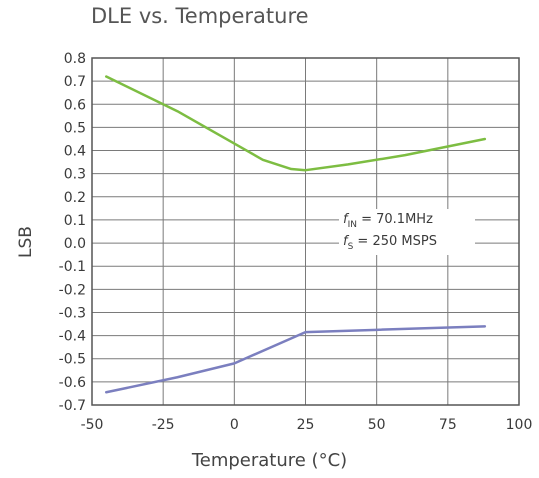  What do you see at coordinates (200, 16) in the screenshot?
I see `chart-title: DLE vs. Temperature` at bounding box center [200, 16].